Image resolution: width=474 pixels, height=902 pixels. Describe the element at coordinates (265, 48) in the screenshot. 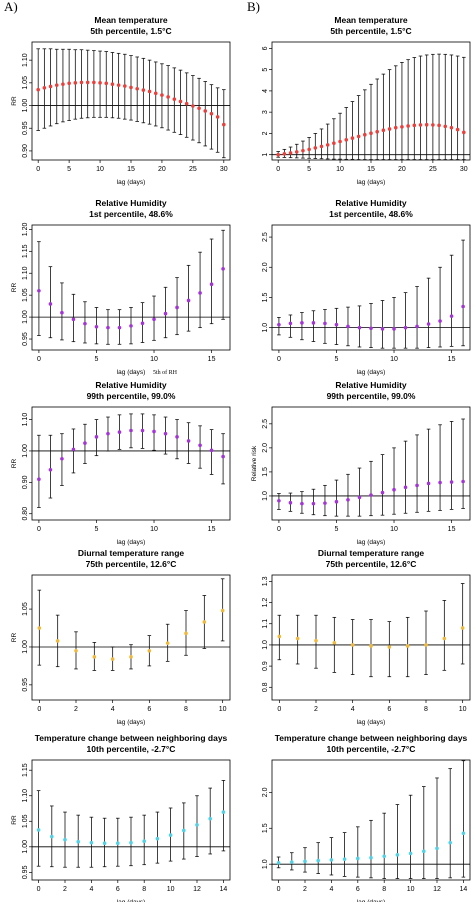

I see `y-tick-label: 6` at that location.